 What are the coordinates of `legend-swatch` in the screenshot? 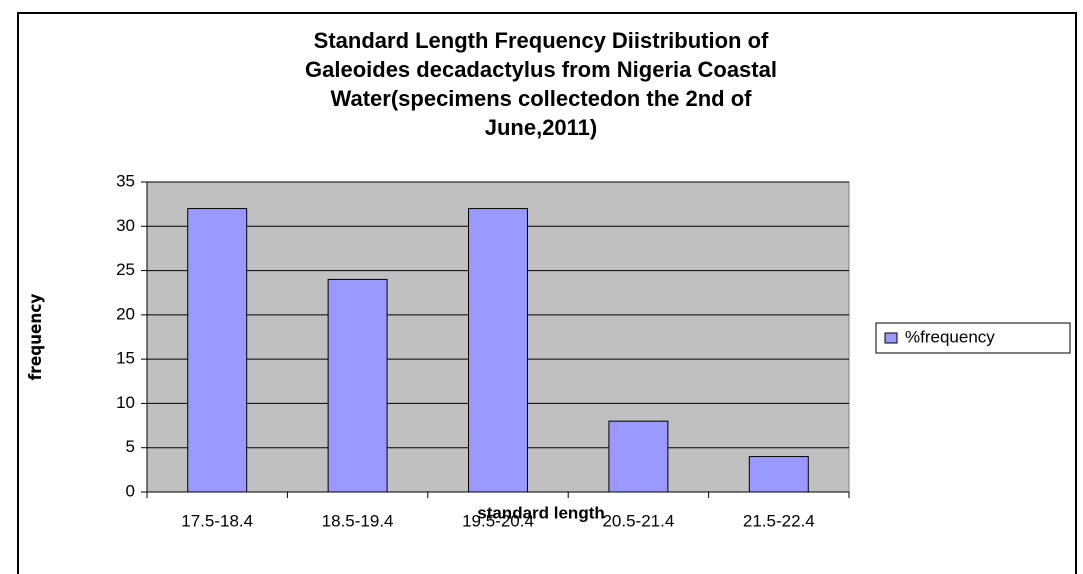 It's located at (891, 338).